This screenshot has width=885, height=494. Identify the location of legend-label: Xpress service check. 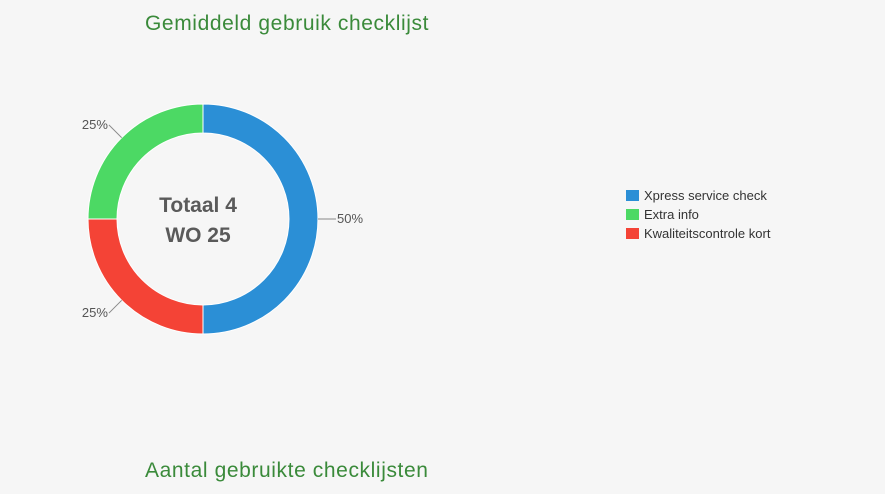
(705, 195).